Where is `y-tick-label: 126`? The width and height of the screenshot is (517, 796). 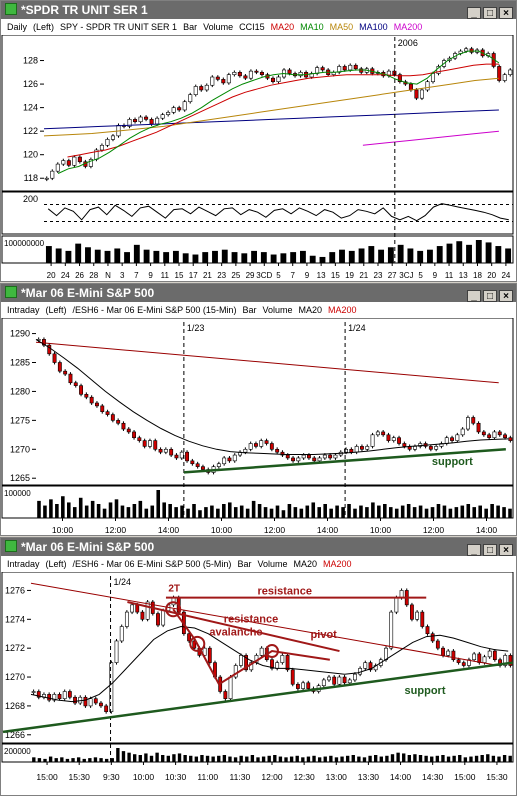 y-tick-label: 126 is located at coordinates (30, 84).